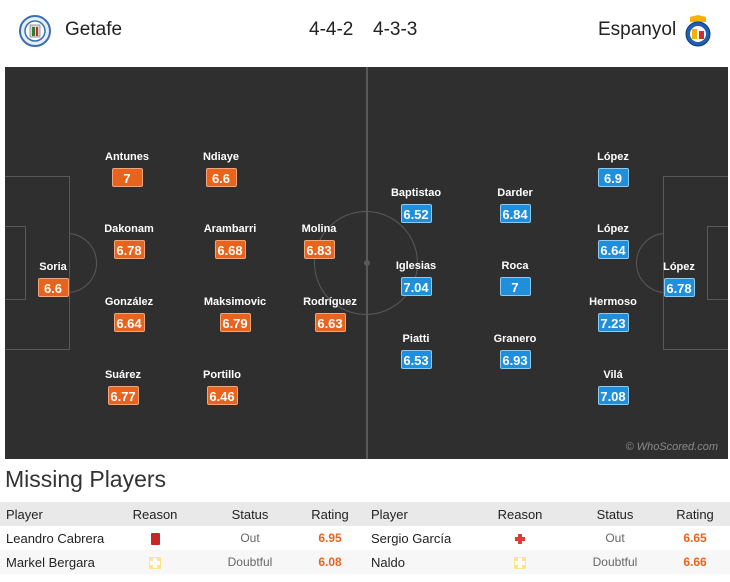 This screenshot has height=582, width=730. Describe the element at coordinates (230, 241) in the screenshot. I see `player-marker: Arambarri 6.68` at that location.